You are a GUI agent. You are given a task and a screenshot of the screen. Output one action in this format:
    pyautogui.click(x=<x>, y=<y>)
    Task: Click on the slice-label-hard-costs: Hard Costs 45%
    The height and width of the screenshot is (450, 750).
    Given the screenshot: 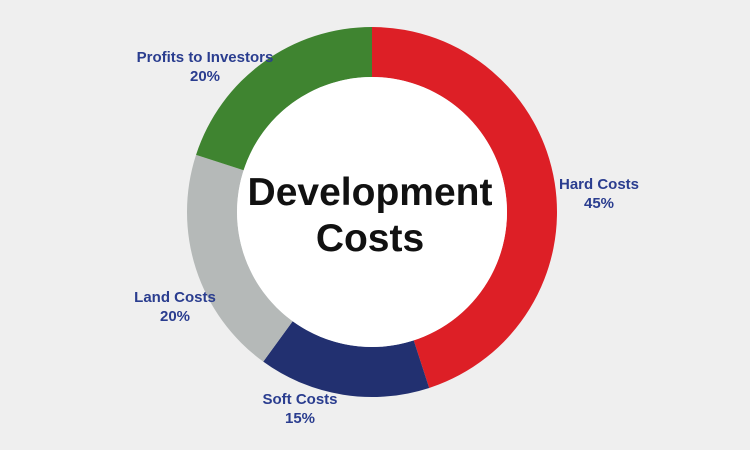 What is the action you would take?
    pyautogui.click(x=599, y=194)
    